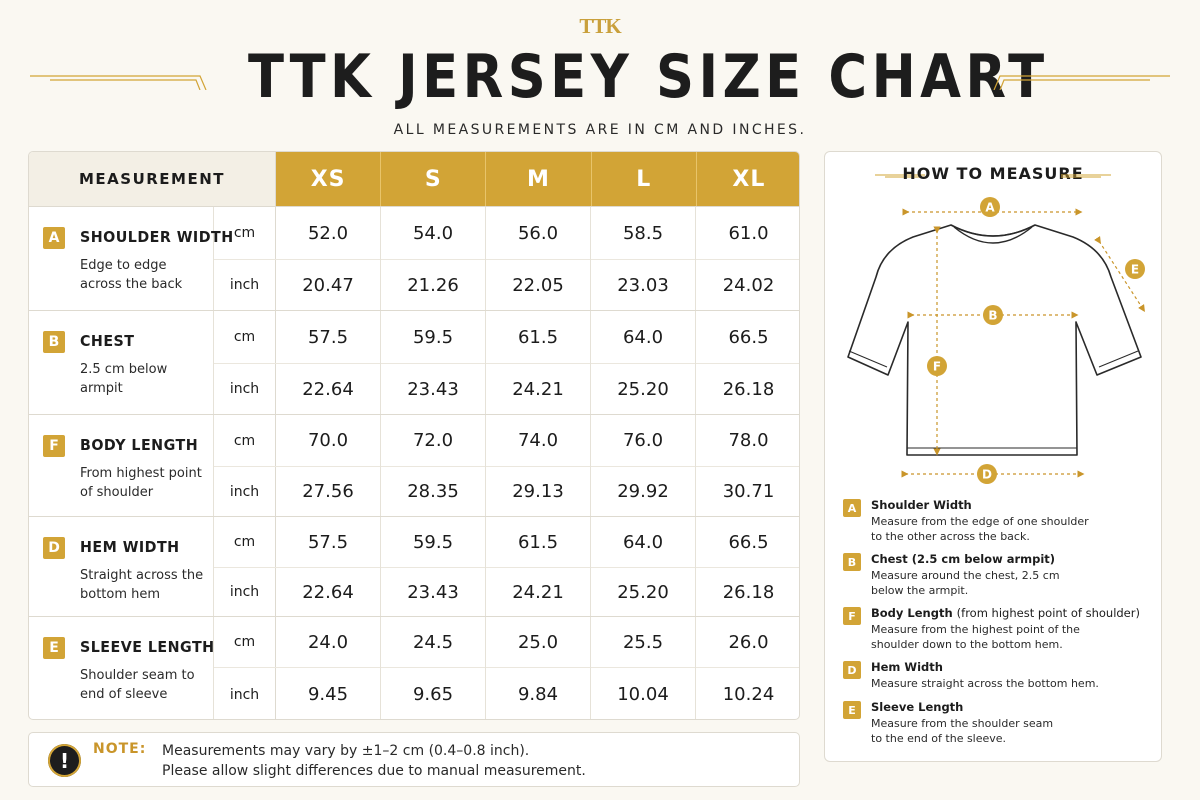 This screenshot has height=800, width=1200. I want to click on table-cell: 27.56, so click(328, 491).